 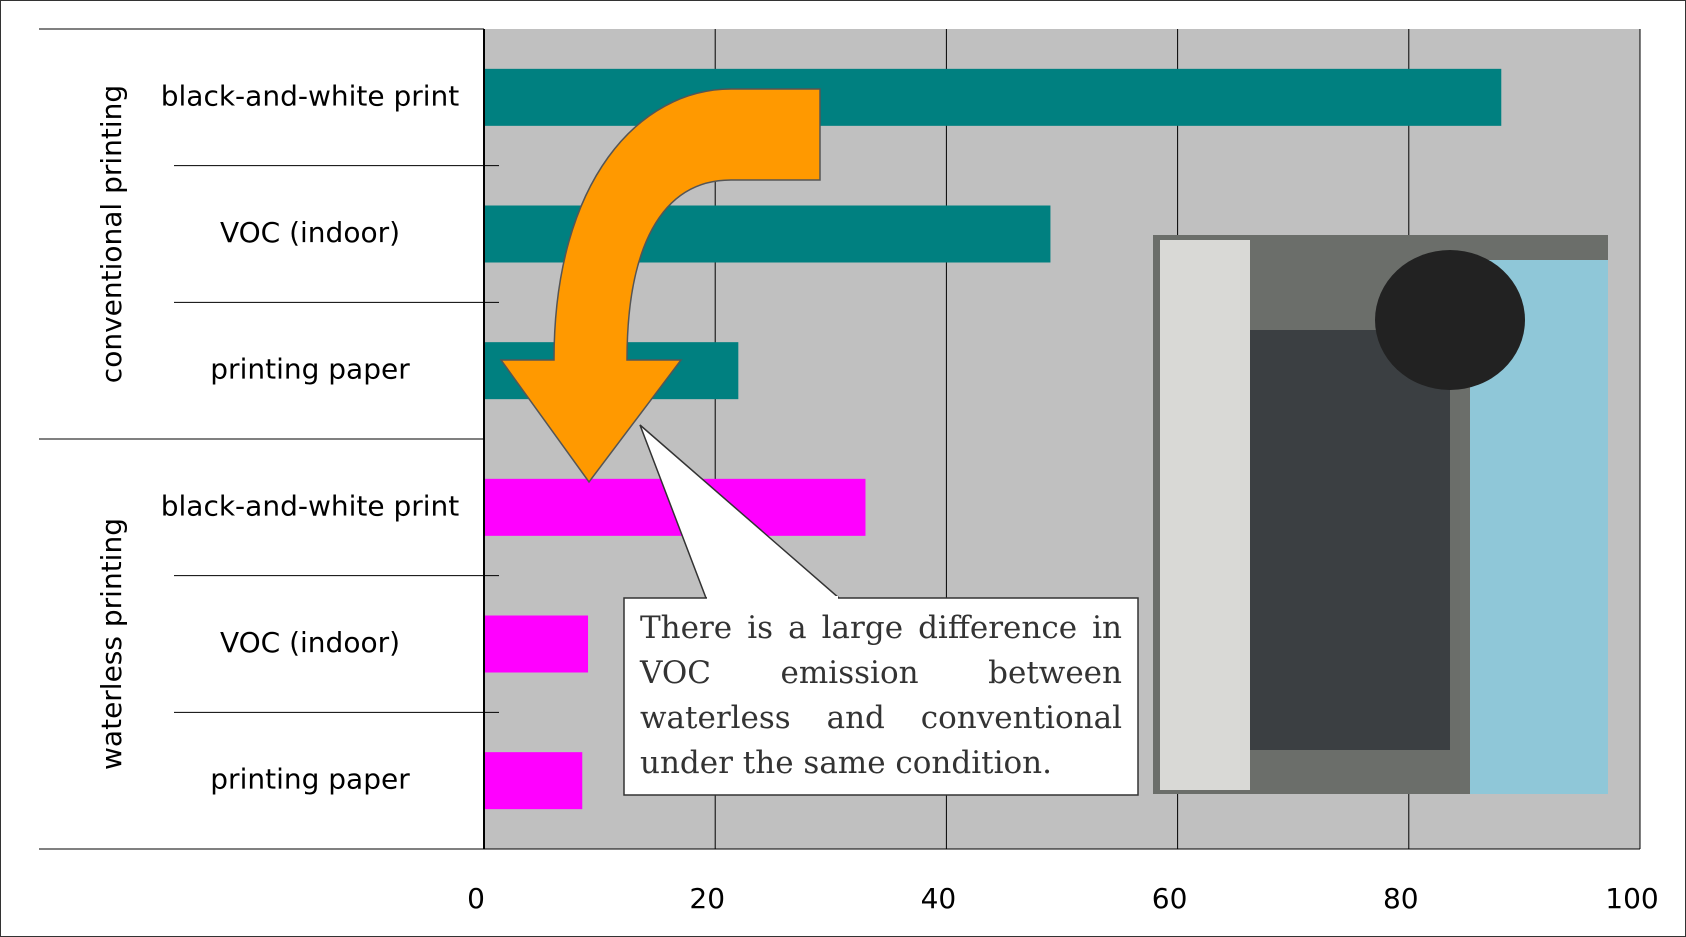 What do you see at coordinates (660, 286) in the screenshot?
I see `arrow` at bounding box center [660, 286].